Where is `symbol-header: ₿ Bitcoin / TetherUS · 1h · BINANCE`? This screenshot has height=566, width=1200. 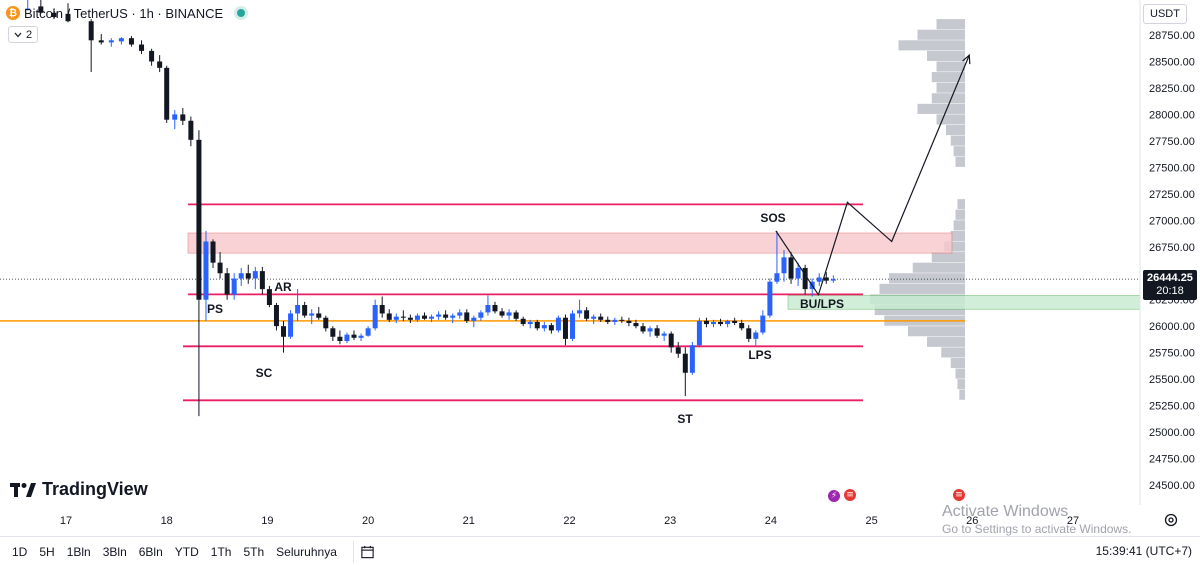
symbol-header: ₿ Bitcoin / TetherUS · 1h · BINANCE is located at coordinates (126, 13).